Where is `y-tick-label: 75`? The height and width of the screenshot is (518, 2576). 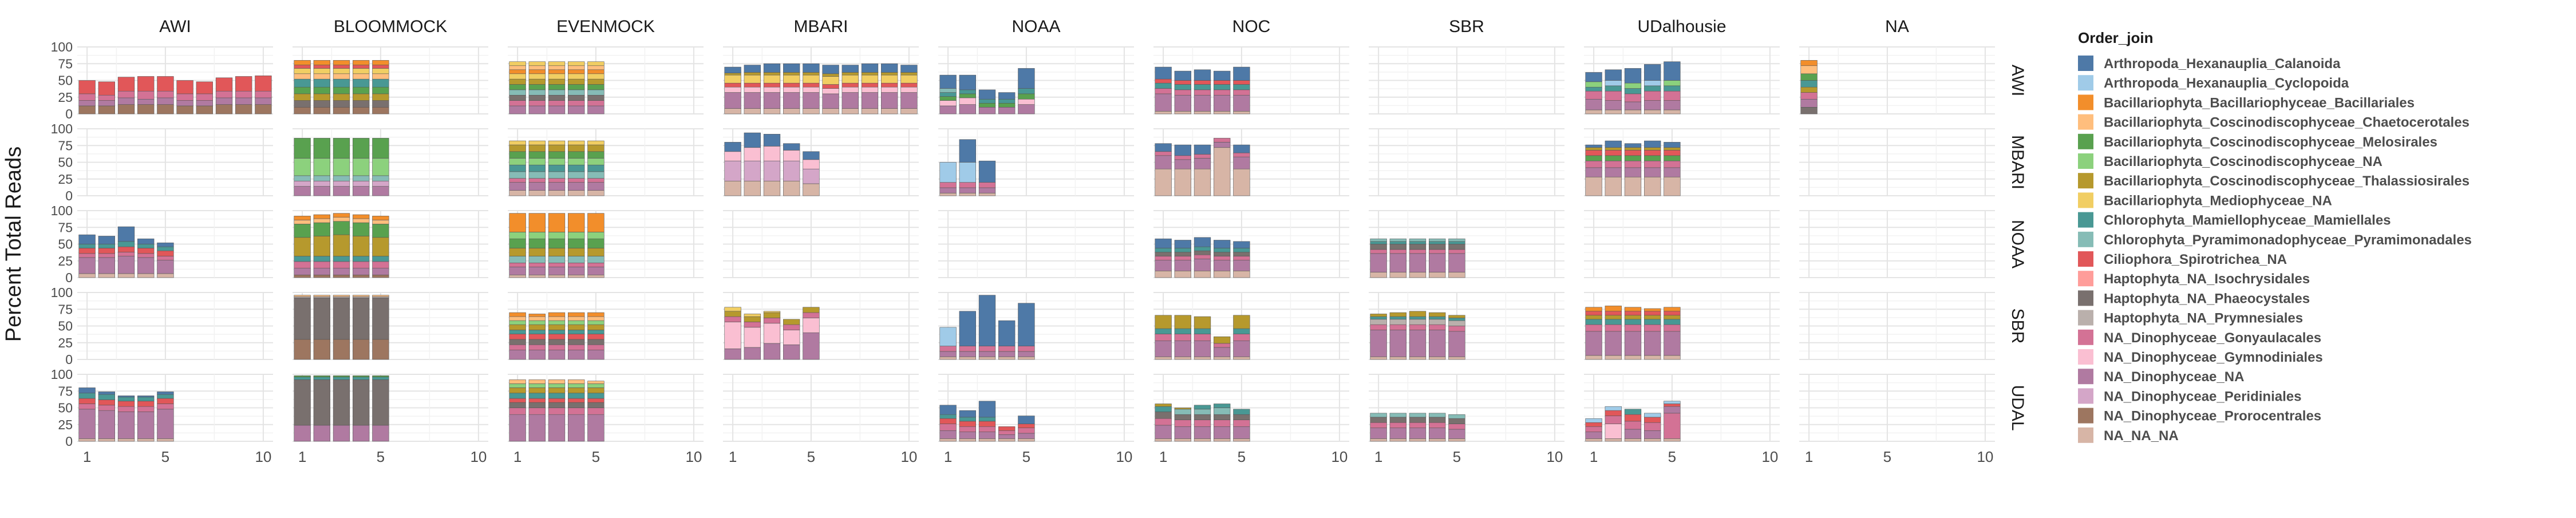 y-tick-label: 75 is located at coordinates (65, 227).